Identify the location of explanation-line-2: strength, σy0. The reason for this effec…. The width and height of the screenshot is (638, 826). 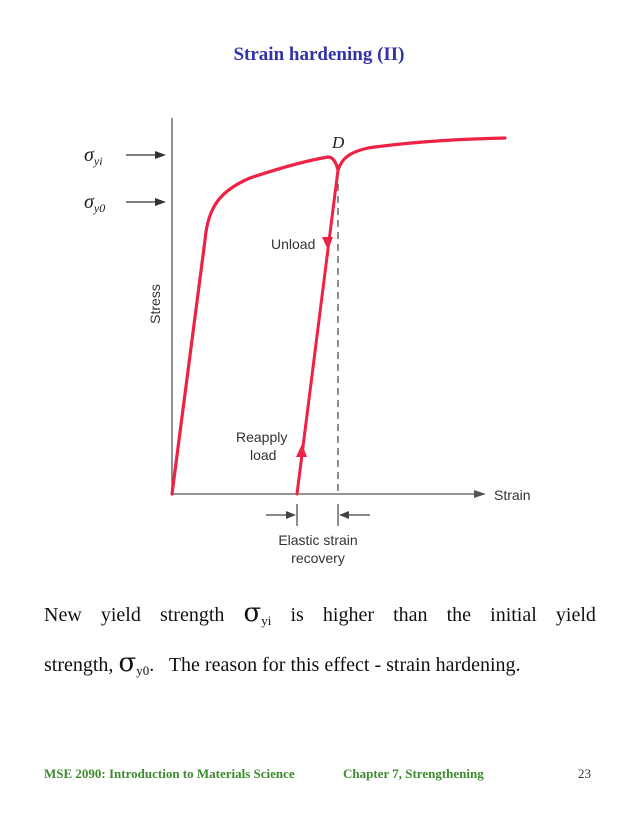
(320, 663).